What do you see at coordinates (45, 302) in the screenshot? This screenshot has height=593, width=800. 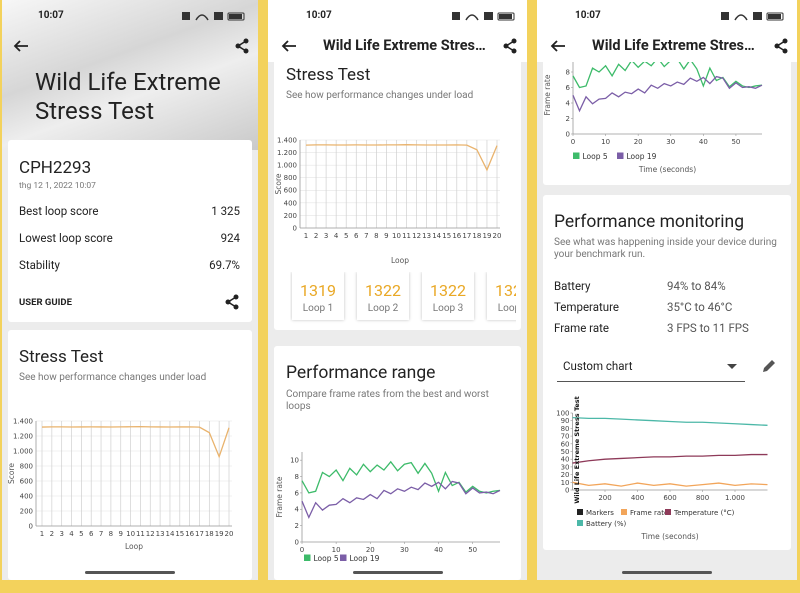 I see `user-guide-link: USER GUIDE` at bounding box center [45, 302].